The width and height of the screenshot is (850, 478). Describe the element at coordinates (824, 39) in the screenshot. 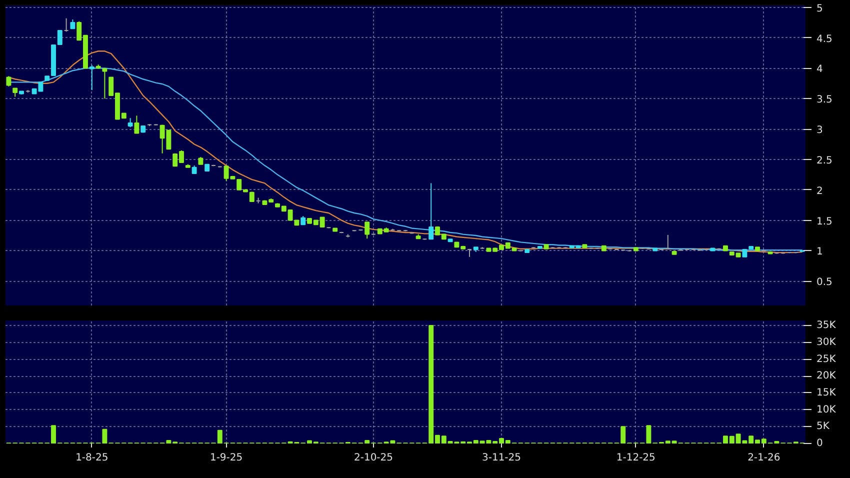

I see `y-tick-label: 4.5` at that location.